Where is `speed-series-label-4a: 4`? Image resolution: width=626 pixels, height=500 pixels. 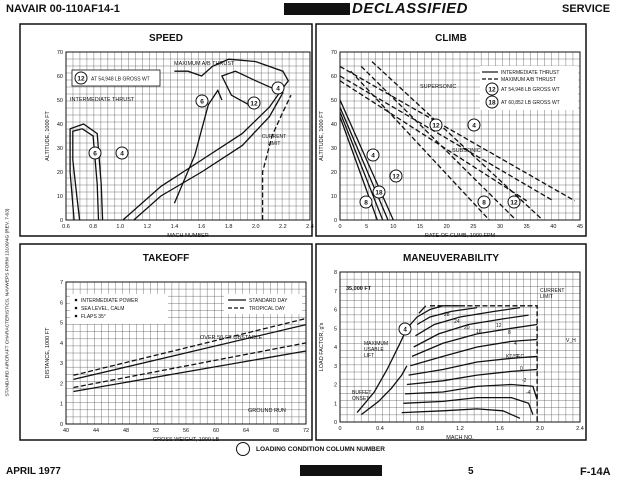
speed-series-label-4a: 4 is located at coordinates (122, 153).